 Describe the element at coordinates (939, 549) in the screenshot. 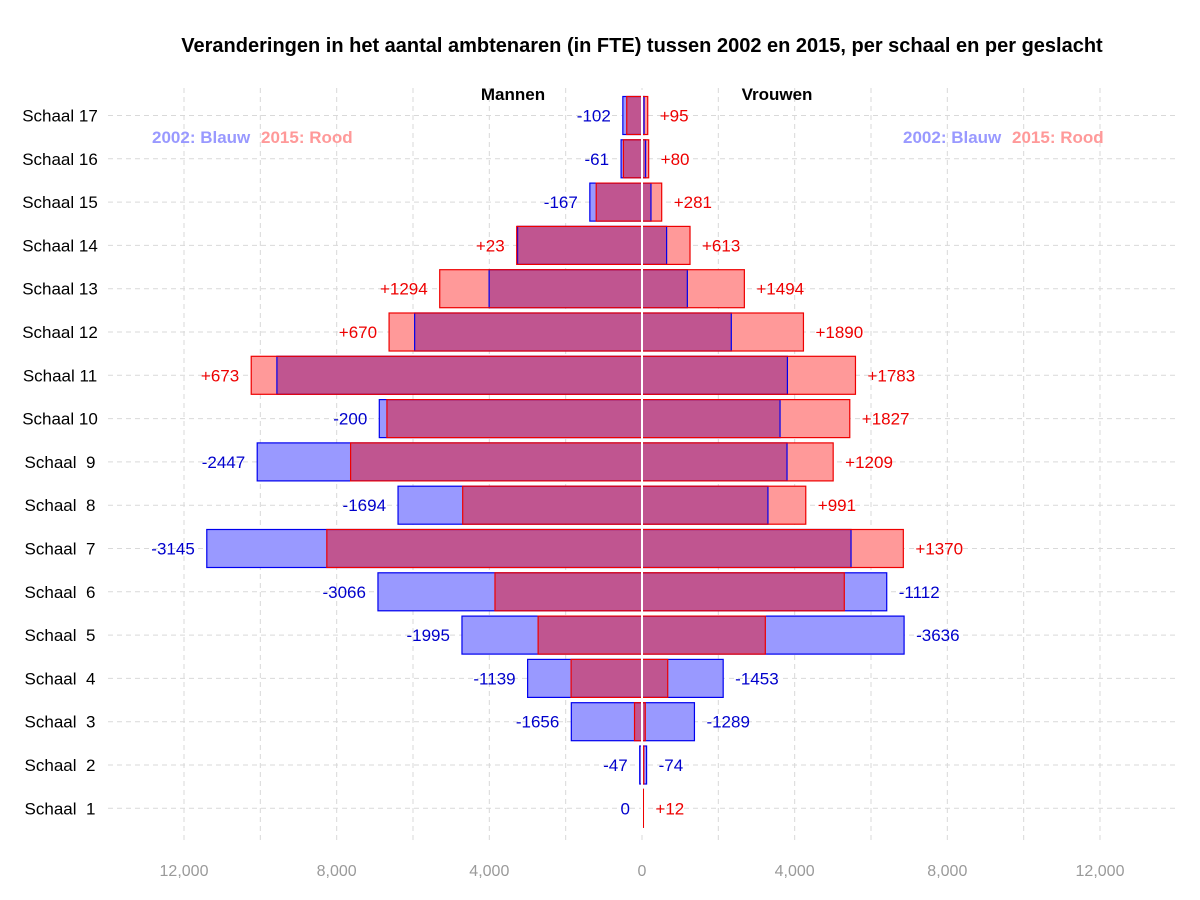

I see `vrouwen-delta-label: +1370` at that location.